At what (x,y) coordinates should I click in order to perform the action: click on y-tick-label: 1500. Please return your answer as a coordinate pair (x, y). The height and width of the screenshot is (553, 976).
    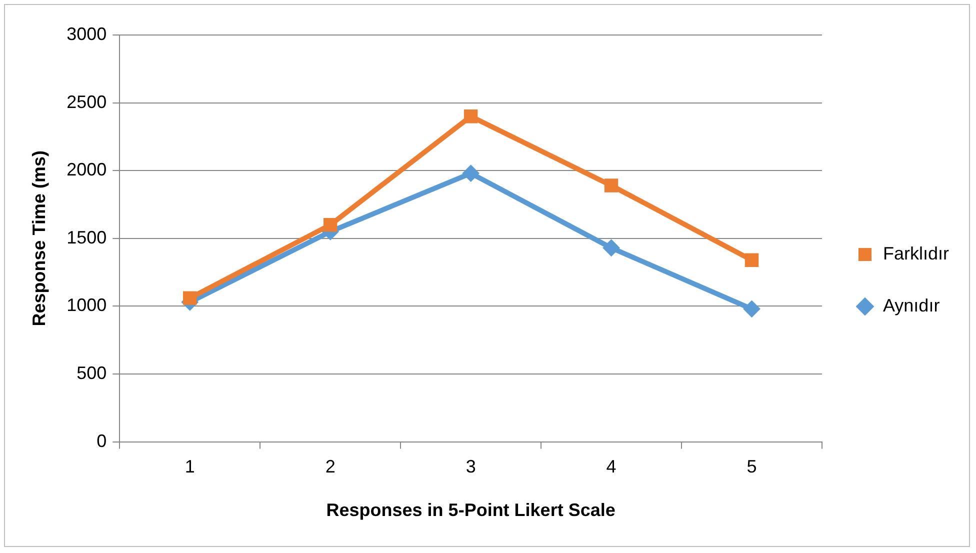
    Looking at the image, I should click on (86, 237).